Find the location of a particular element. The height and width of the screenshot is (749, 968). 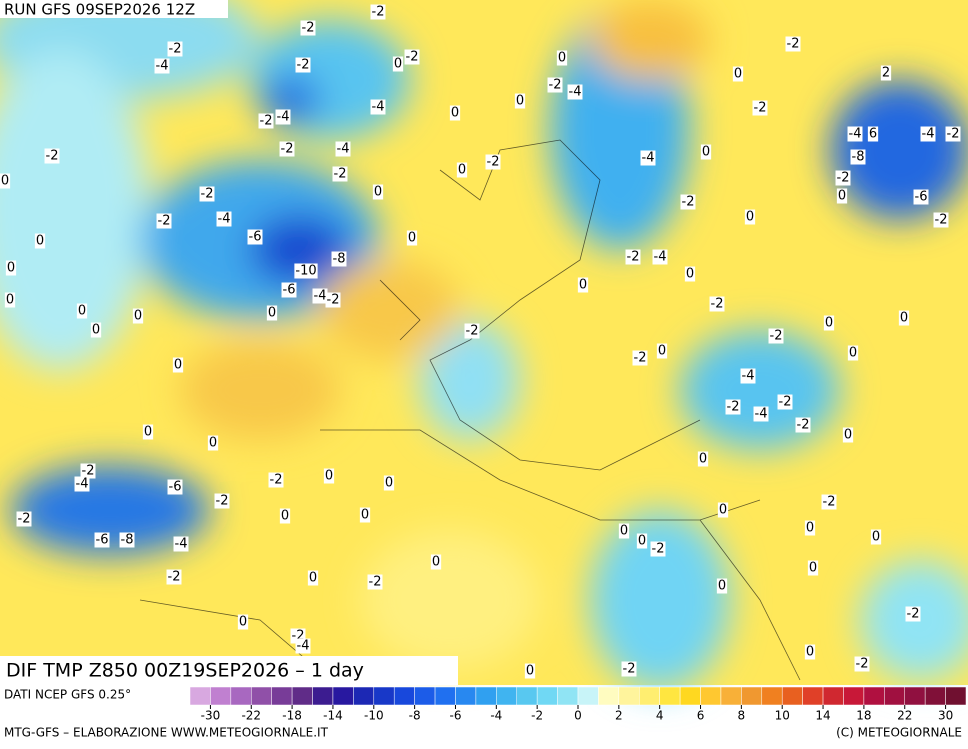

footer-right: (C) METEOGIORNALE is located at coordinates (899, 733).